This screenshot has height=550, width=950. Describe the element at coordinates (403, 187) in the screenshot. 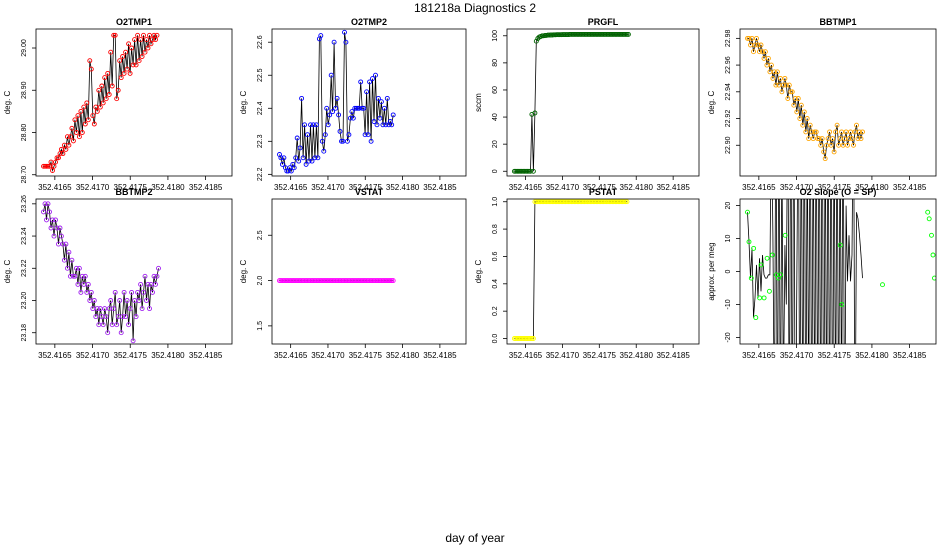

I see `x-tick-label: 352.4180` at that location.